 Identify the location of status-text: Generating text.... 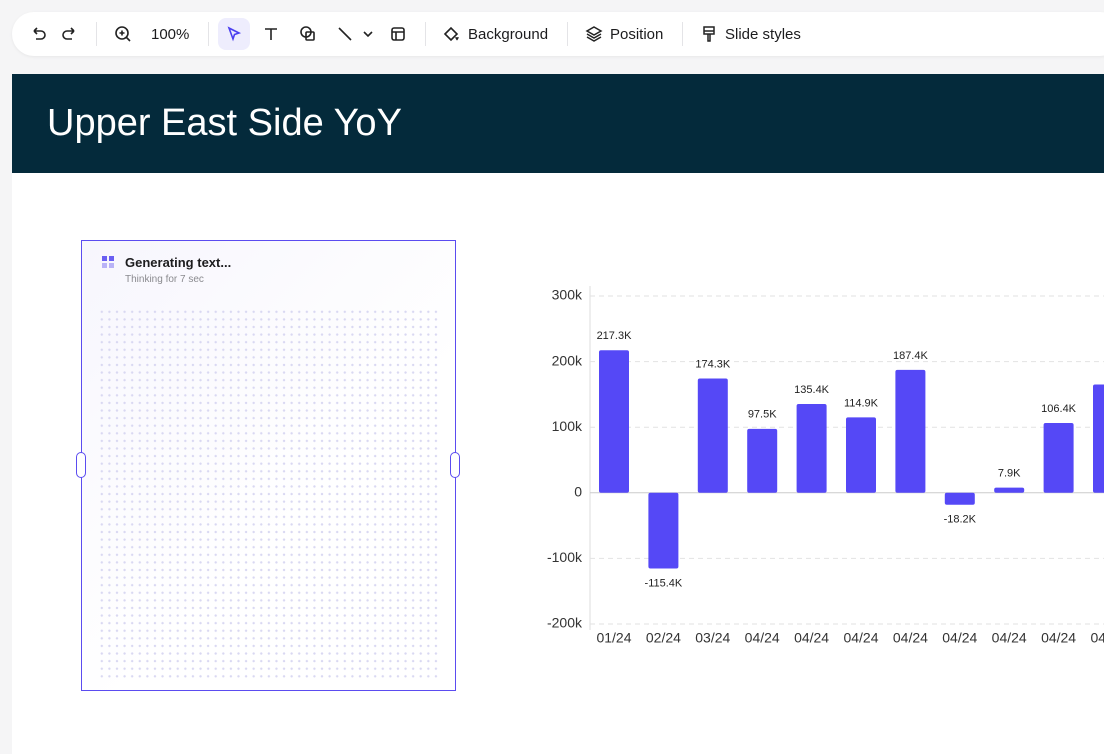
(178, 262).